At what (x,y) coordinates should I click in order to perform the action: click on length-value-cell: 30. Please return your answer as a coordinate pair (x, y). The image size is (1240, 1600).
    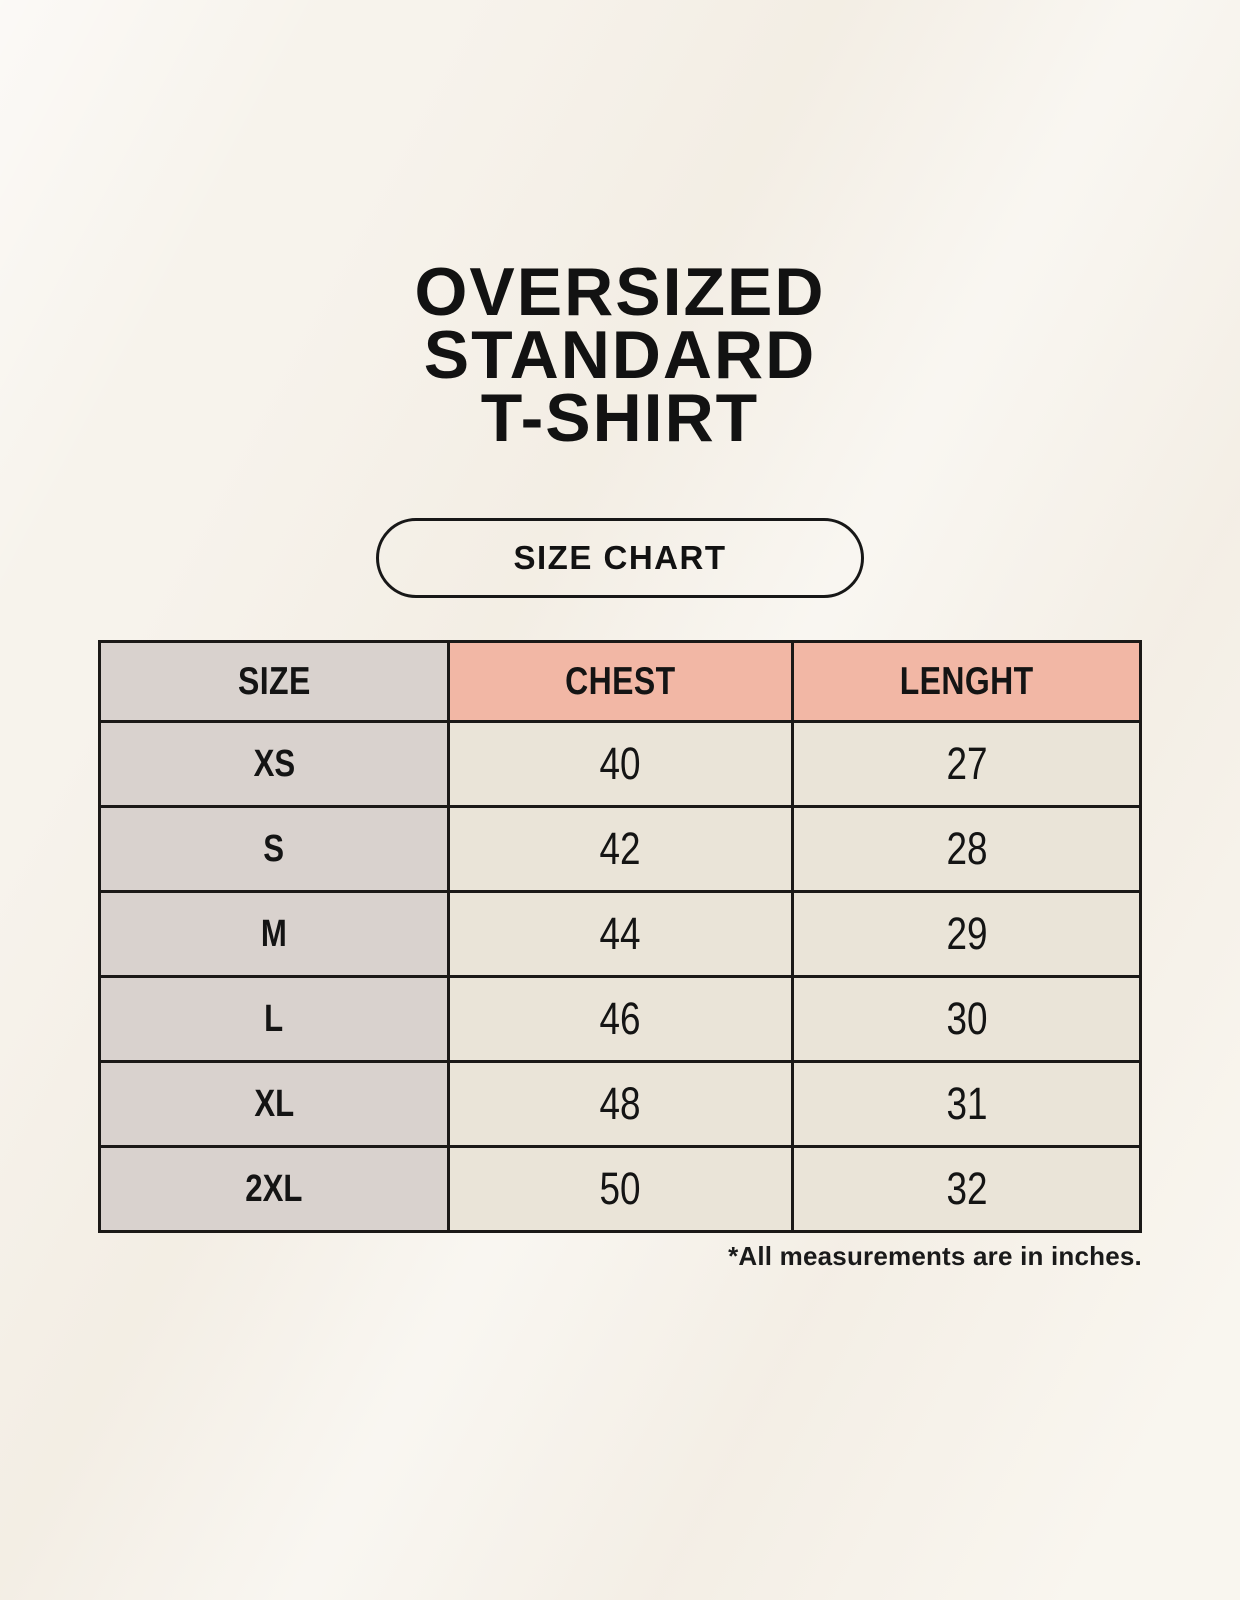
    Looking at the image, I should click on (966, 1019).